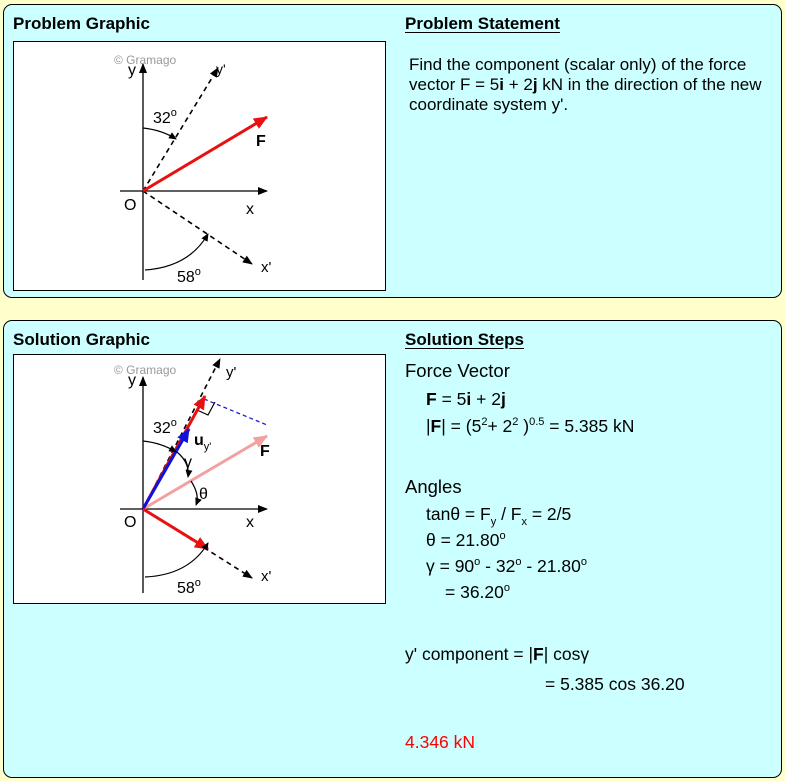 The height and width of the screenshot is (781, 785). What do you see at coordinates (583, 562) in the screenshot?
I see `gamma-sup3: o` at bounding box center [583, 562].